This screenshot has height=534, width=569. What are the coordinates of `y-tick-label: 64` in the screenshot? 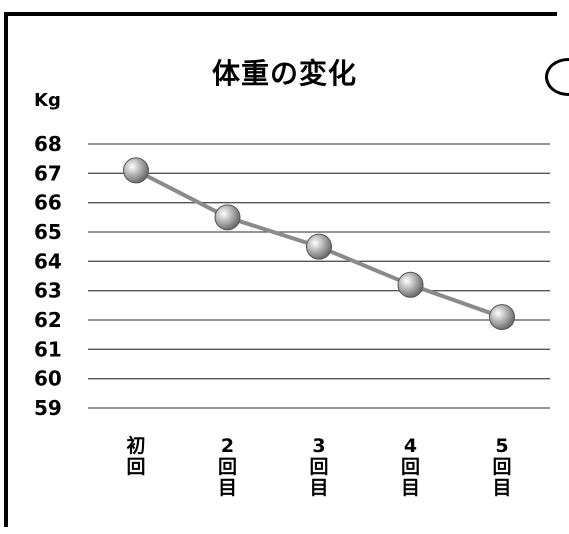 It's located at (48, 261).